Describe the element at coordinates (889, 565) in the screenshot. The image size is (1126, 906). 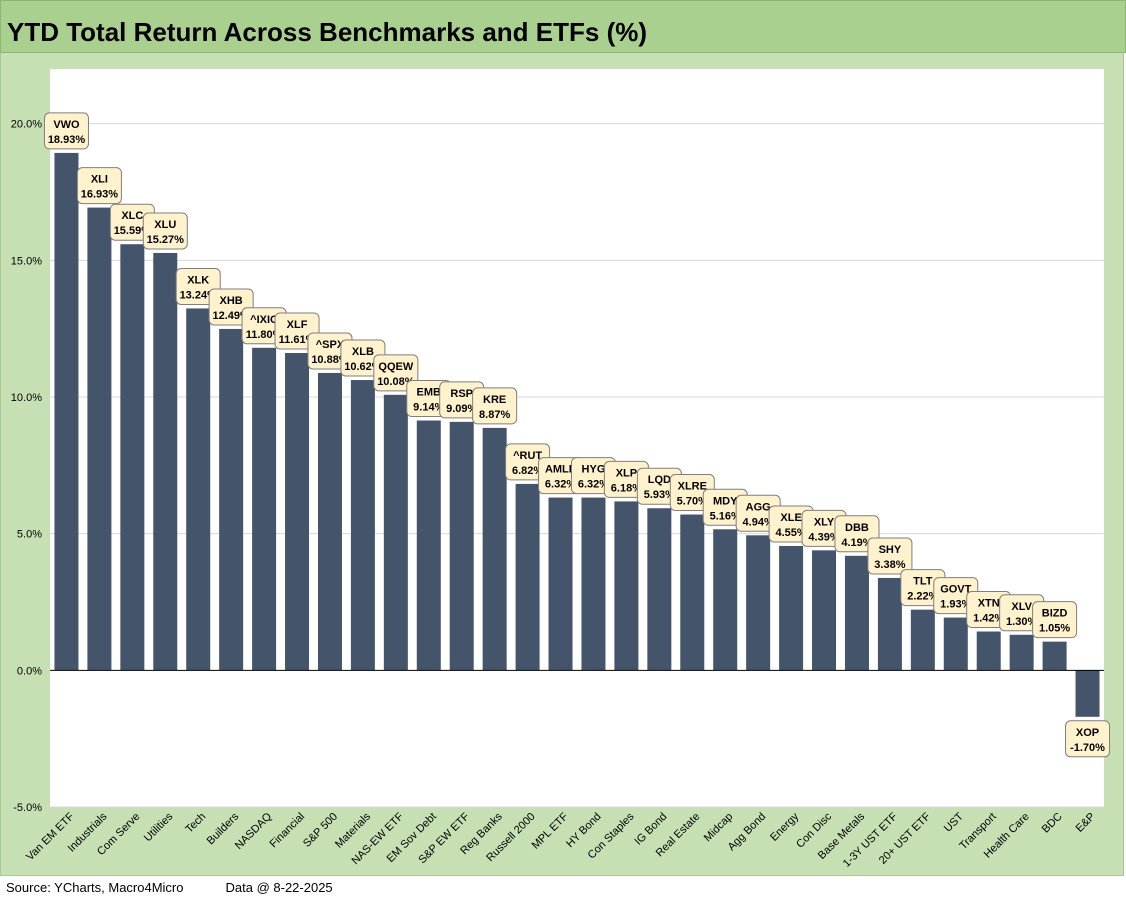
I see `data-label-value: 3.38%` at that location.